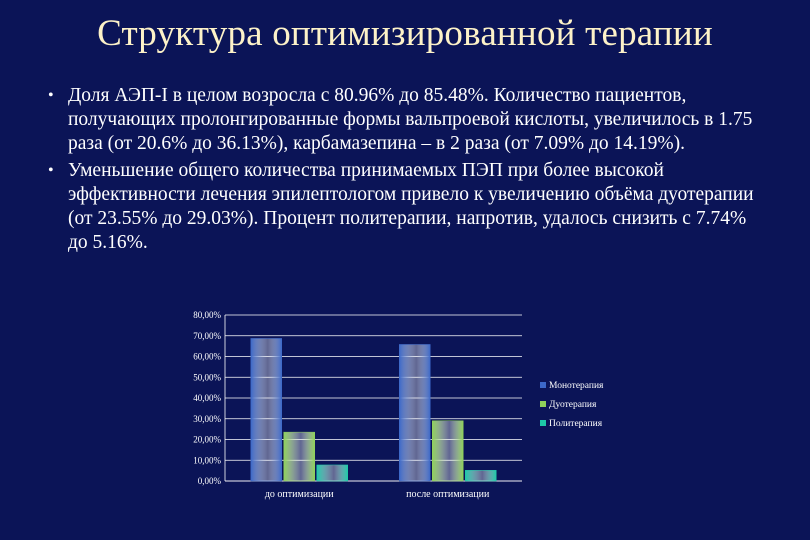 The height and width of the screenshot is (540, 810). What do you see at coordinates (576, 424) in the screenshot?
I see `legend-label: Политерапия` at bounding box center [576, 424].